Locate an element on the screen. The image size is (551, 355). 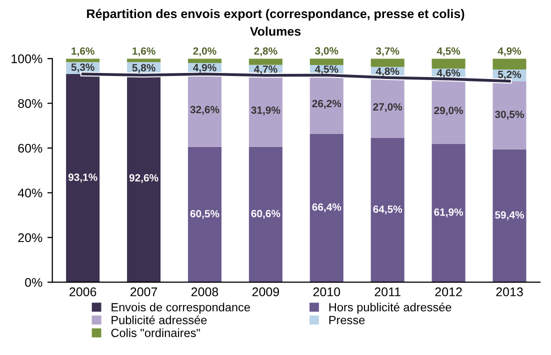
data-label: 59,4% is located at coordinates (509, 215).